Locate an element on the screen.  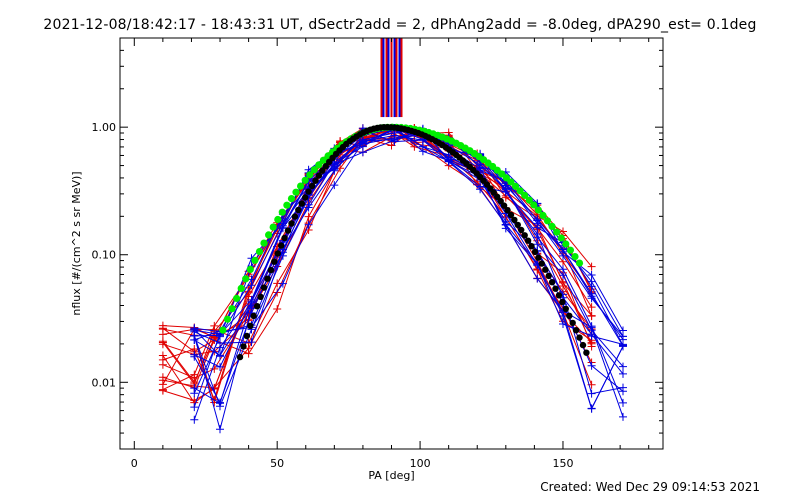
x-tick-label: 100 is located at coordinates (420, 463).